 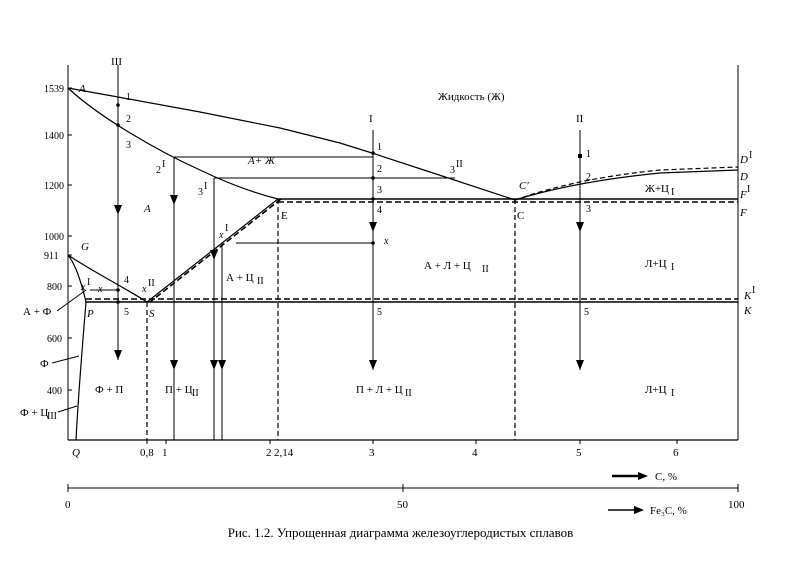 What do you see at coordinates (82, 89) in the screenshot?
I see `point-A: A` at bounding box center [82, 89].